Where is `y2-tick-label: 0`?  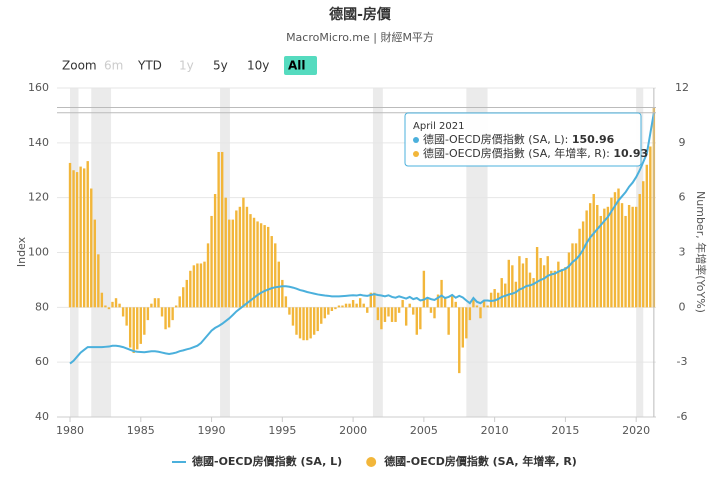 y2-tick-label: 0 is located at coordinates (682, 306).